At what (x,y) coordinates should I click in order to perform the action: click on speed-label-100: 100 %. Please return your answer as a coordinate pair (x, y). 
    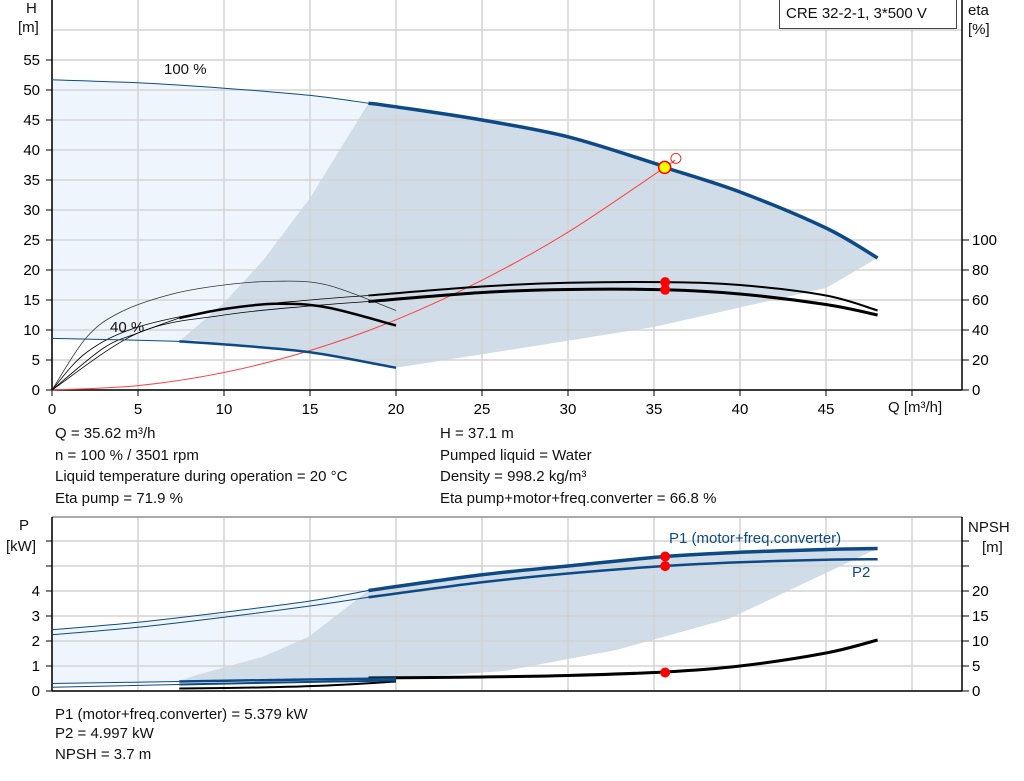
    Looking at the image, I should click on (185, 69).